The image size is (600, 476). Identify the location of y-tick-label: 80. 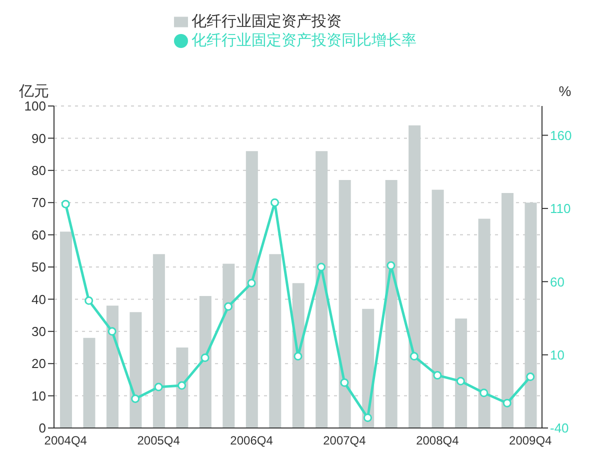
(39, 170).